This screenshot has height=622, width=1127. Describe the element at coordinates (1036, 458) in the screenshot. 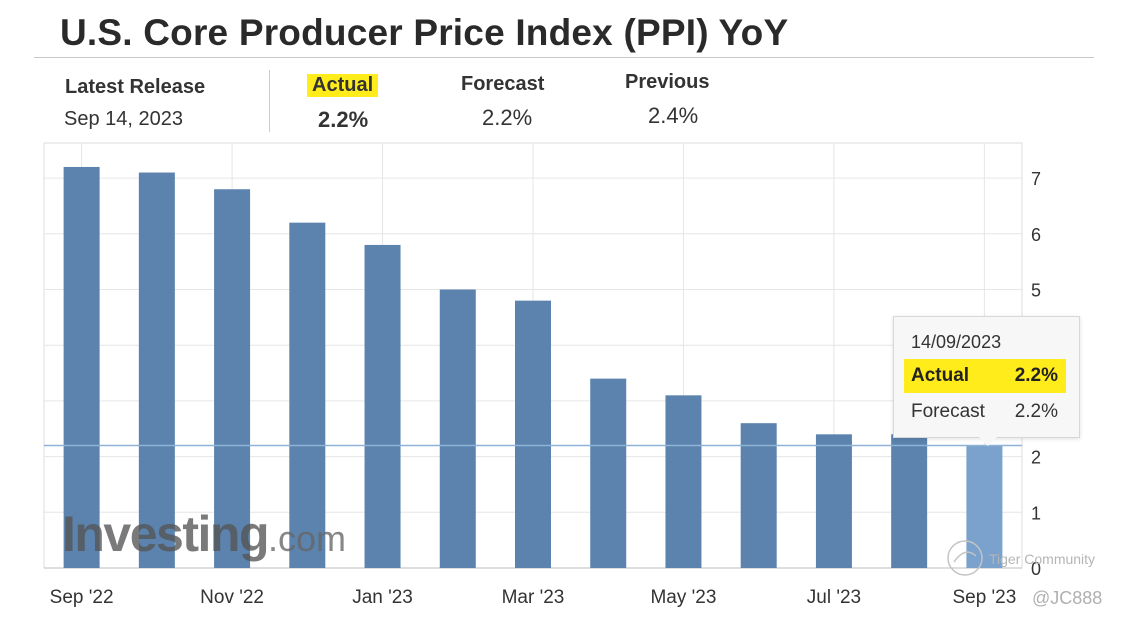

I see `y-tick-label: 2` at that location.